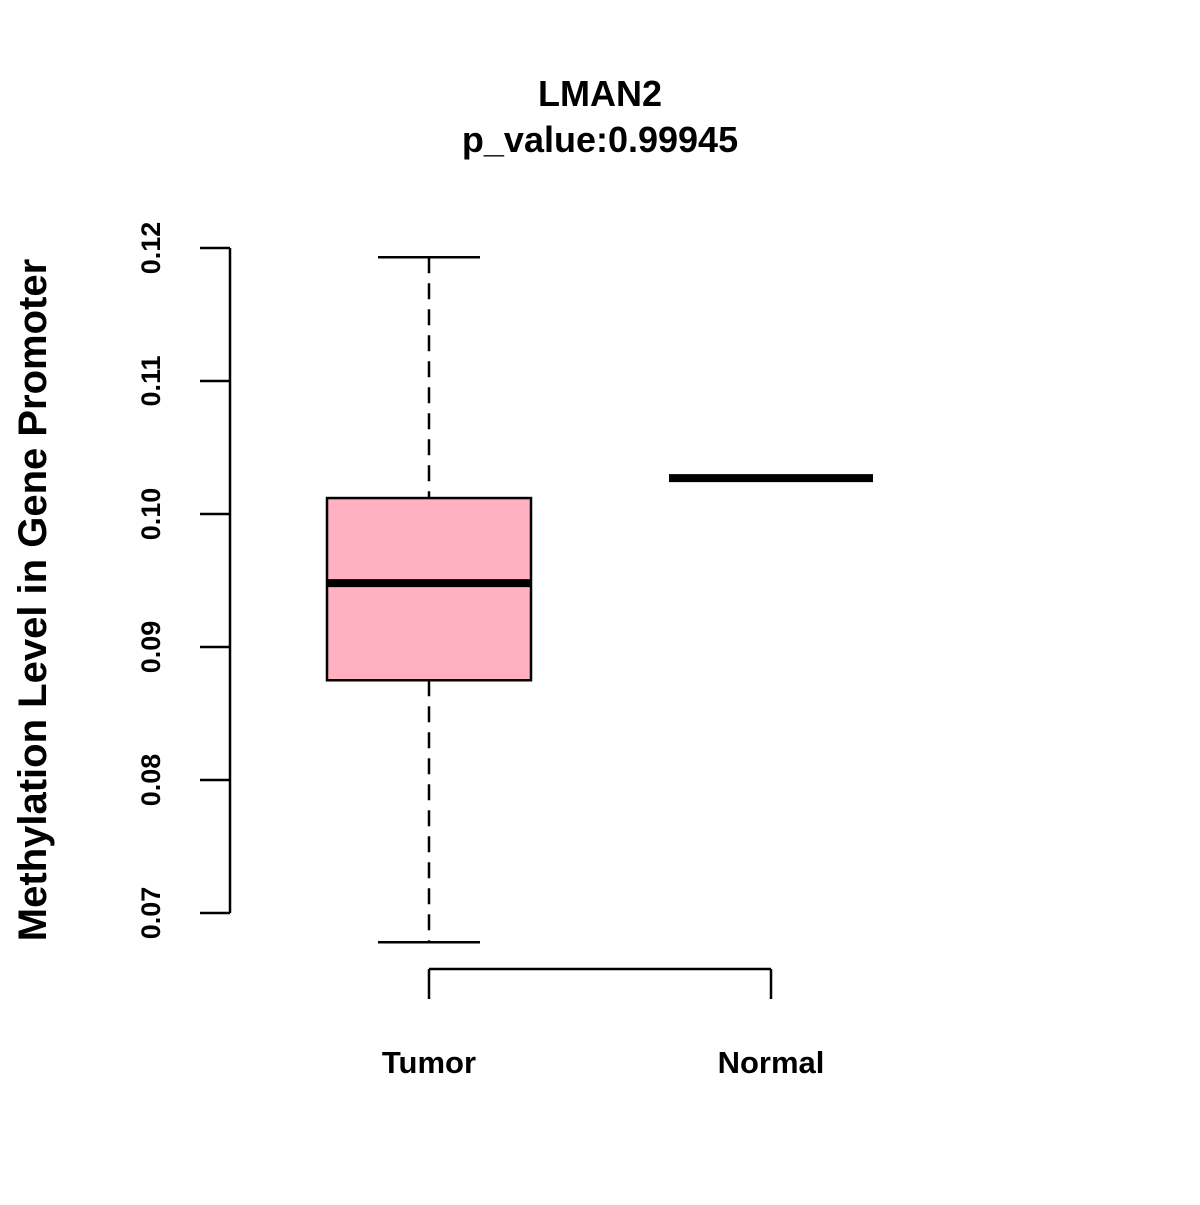 Image resolution: width=1200 pixels, height=1205 pixels. Describe the element at coordinates (429, 589) in the screenshot. I see `iqr-box` at that location.